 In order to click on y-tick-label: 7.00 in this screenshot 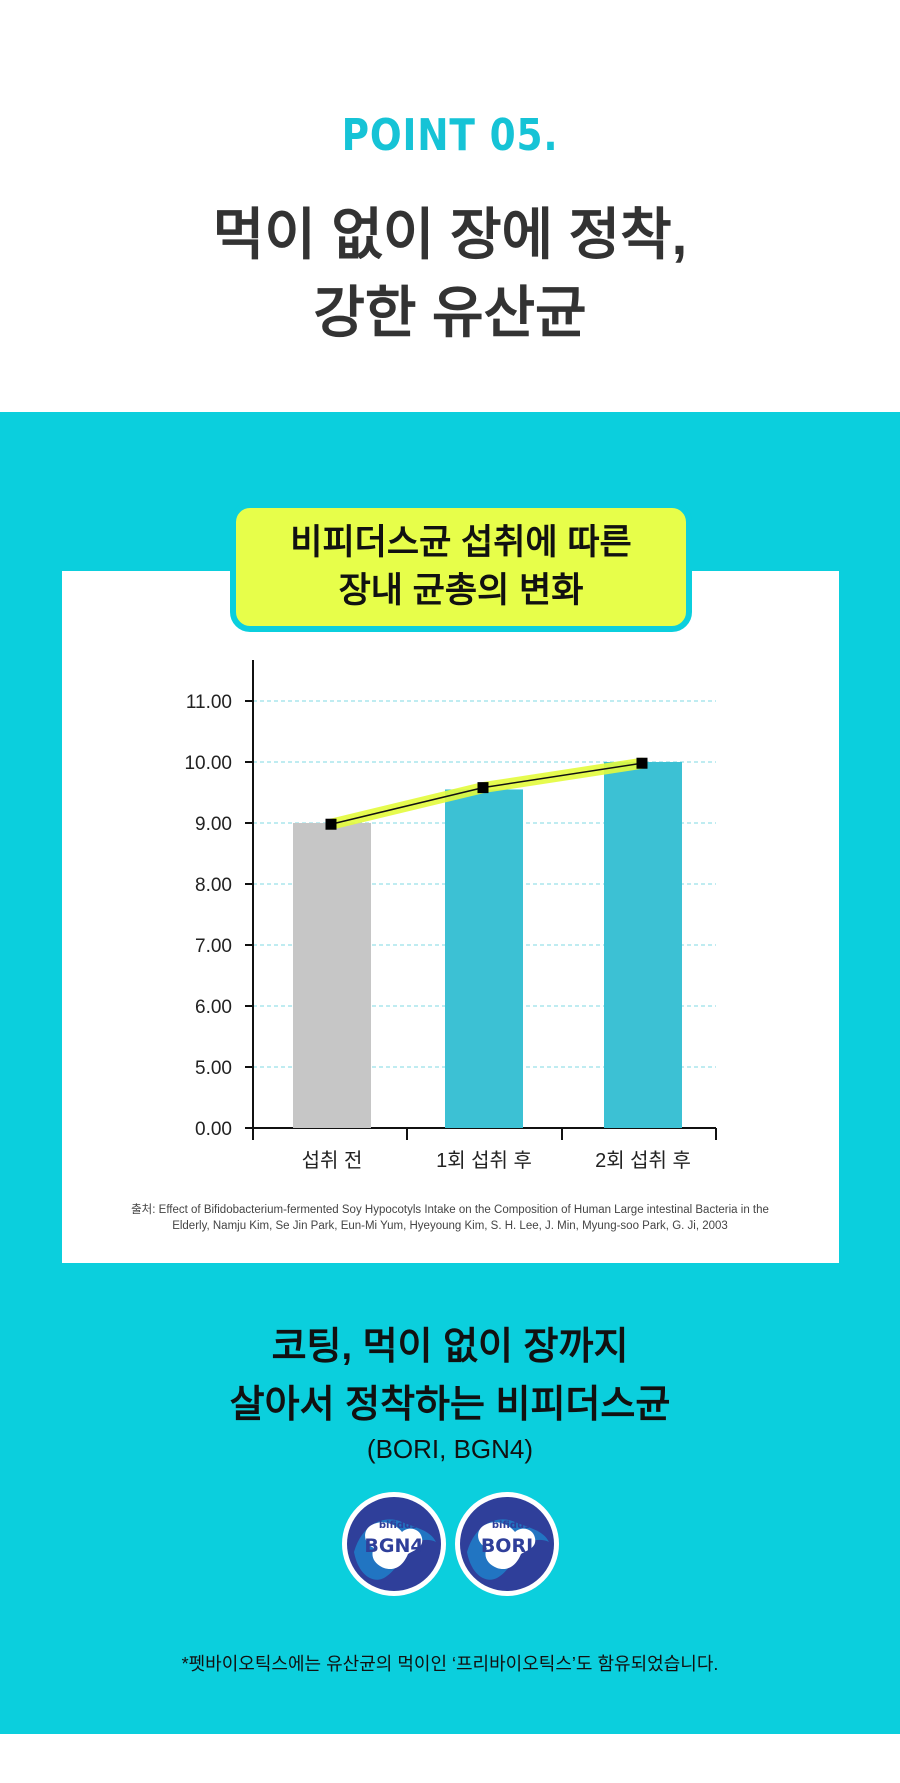, I will do `click(213, 946)`.